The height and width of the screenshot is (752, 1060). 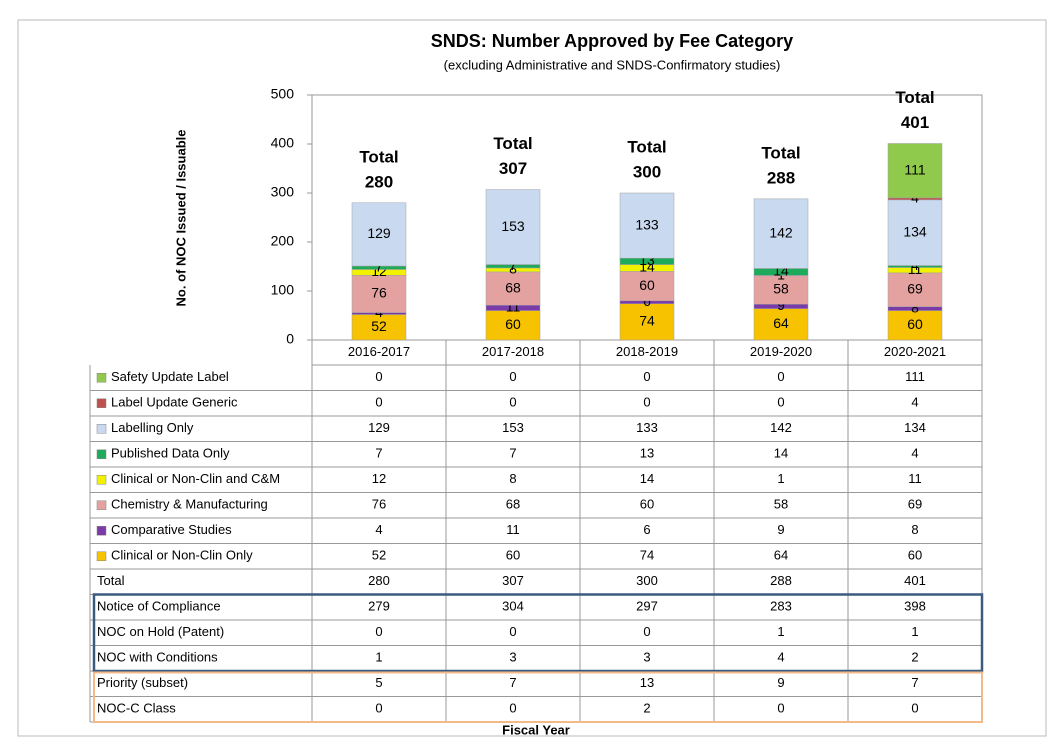 I want to click on row-label: Safety Update Label, so click(x=170, y=376).